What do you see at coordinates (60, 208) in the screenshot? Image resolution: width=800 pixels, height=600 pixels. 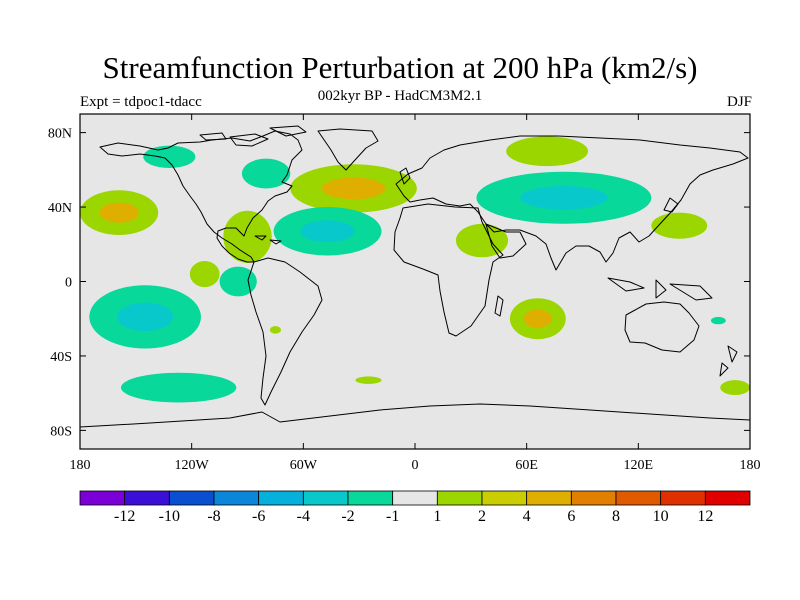 I see `lat-tick-label: 40N` at bounding box center [60, 208].